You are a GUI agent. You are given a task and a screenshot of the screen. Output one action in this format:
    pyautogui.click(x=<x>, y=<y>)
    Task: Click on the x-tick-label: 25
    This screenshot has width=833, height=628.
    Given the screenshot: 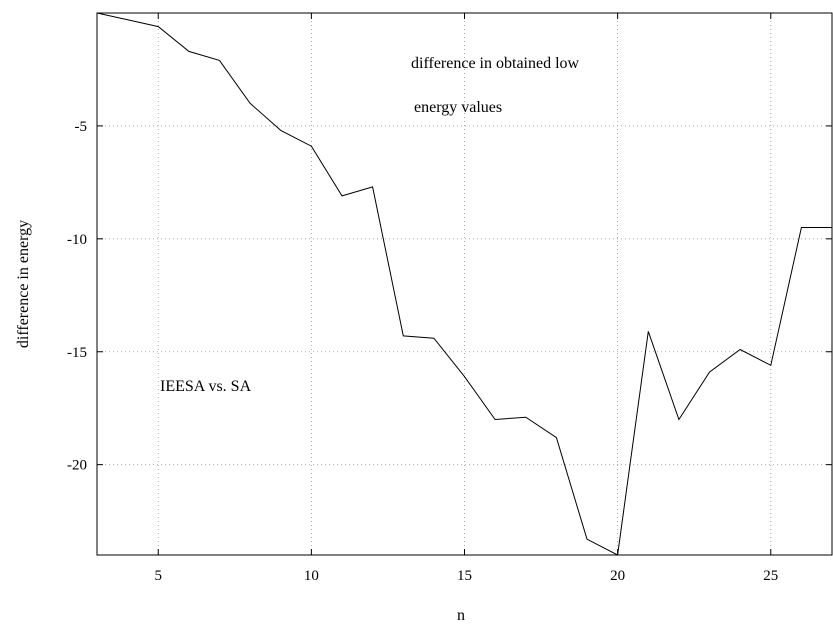 What is the action you would take?
    pyautogui.click(x=770, y=576)
    